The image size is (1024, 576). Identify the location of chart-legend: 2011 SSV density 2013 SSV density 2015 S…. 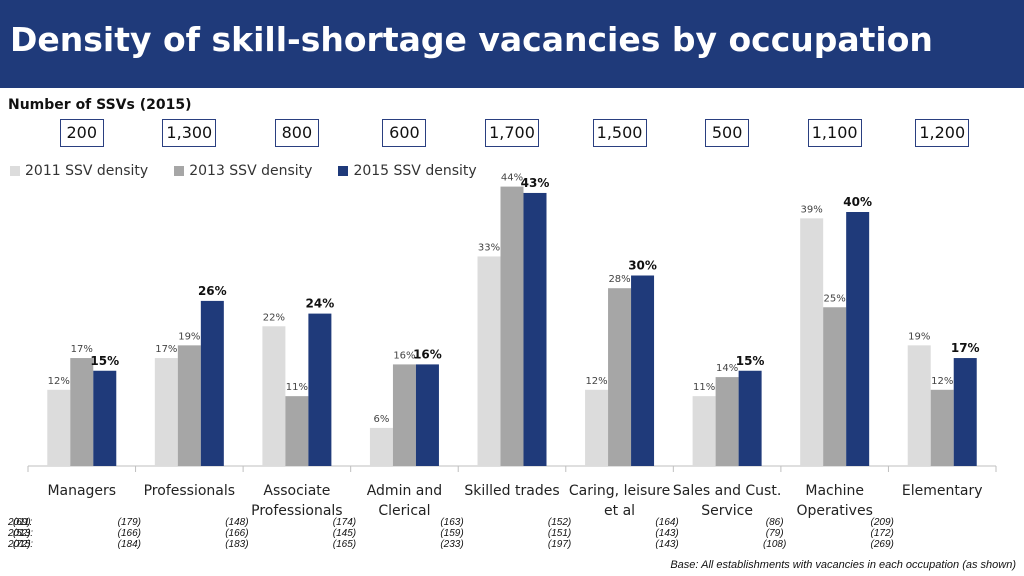
(256, 171).